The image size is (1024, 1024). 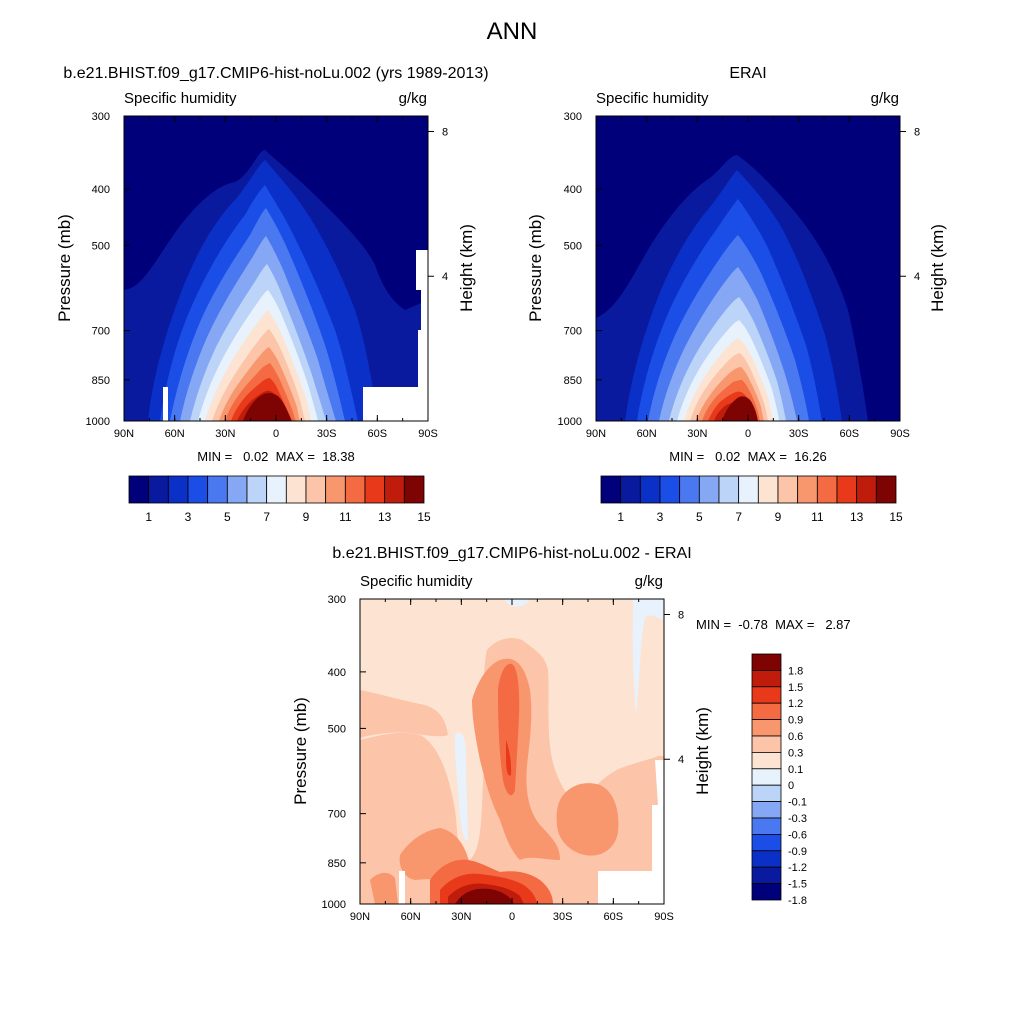 I want to click on y-tick-label: 300, so click(x=101, y=117).